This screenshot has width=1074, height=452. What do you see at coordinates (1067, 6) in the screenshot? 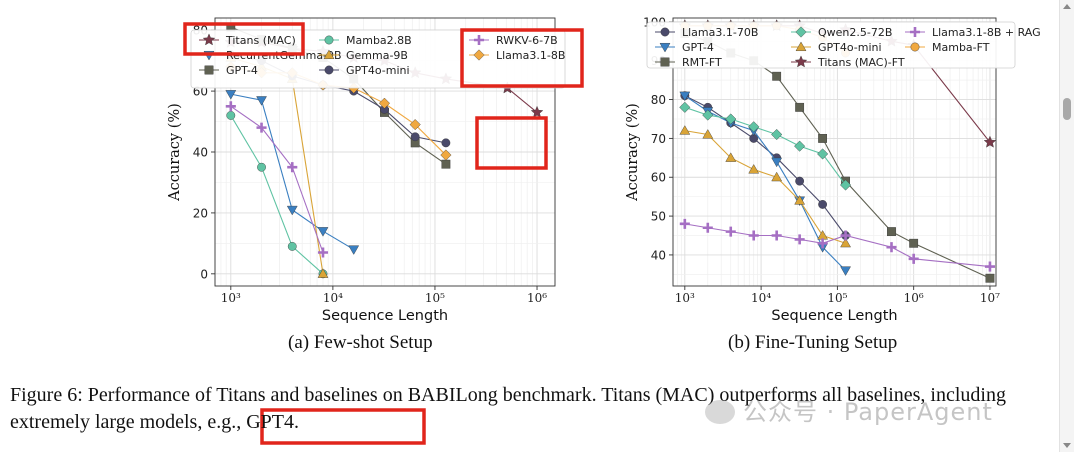
I see `scroll-up-arrow-icon` at bounding box center [1067, 6].